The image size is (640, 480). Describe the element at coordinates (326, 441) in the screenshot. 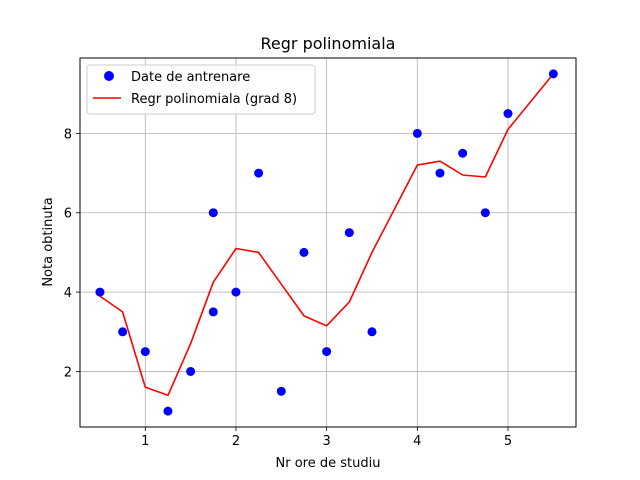

I see `x-tick-label: 3` at that location.